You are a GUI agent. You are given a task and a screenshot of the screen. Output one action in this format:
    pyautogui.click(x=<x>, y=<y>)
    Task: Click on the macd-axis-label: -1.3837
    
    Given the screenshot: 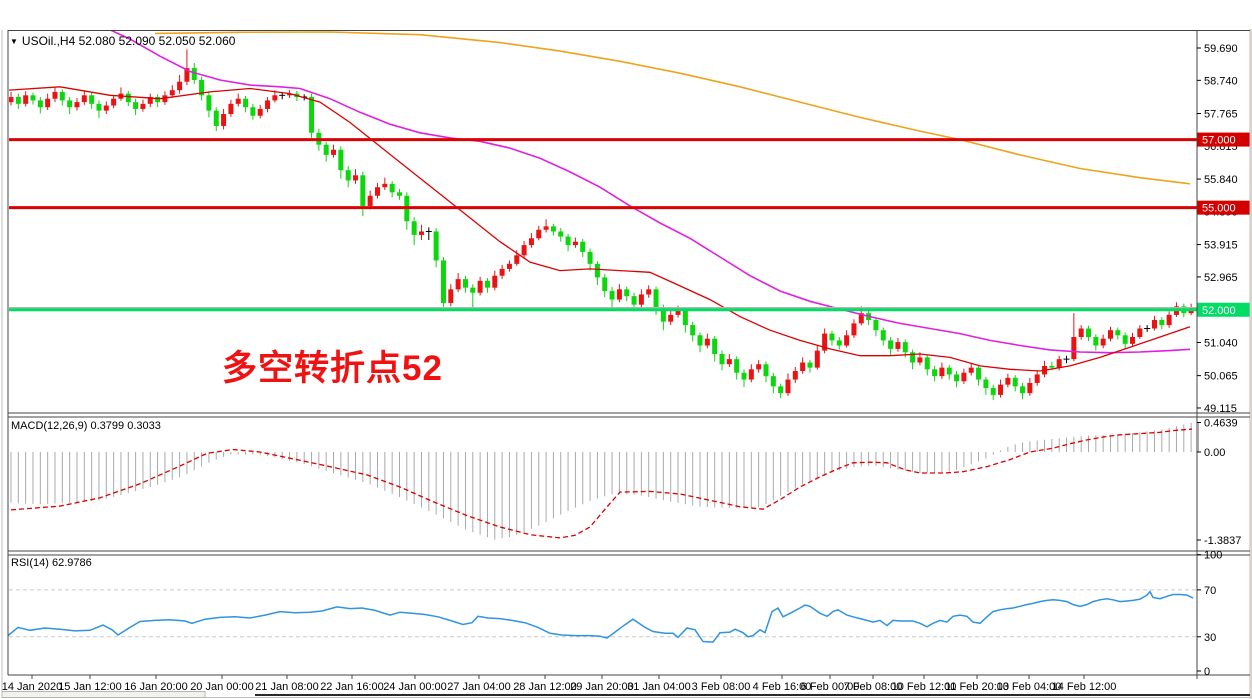 What is the action you would take?
    pyautogui.click(x=1222, y=541)
    